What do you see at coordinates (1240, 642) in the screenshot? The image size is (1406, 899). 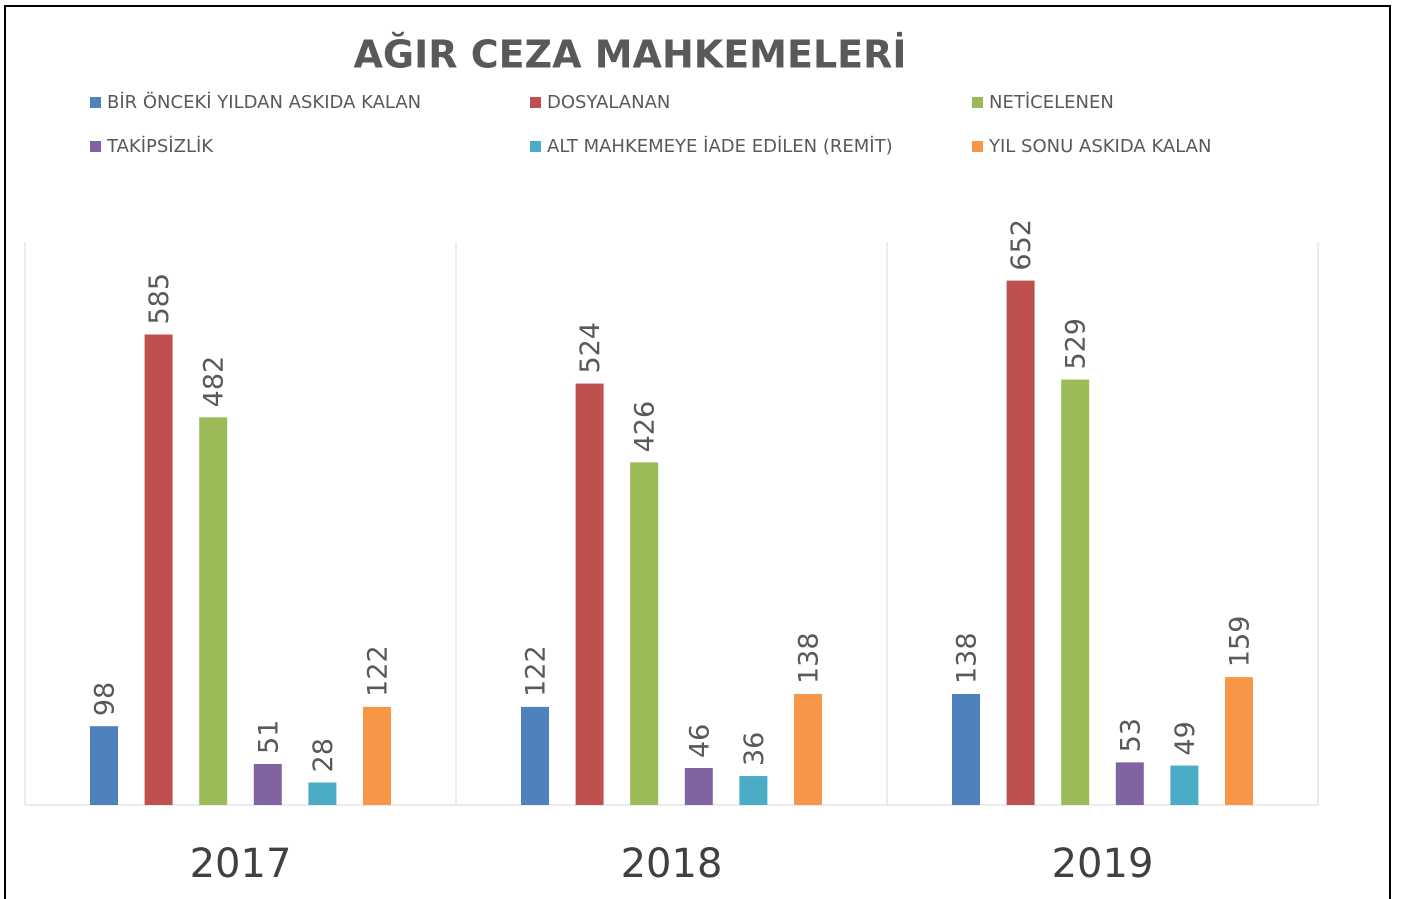 I see `data-label: 159` at bounding box center [1240, 642].